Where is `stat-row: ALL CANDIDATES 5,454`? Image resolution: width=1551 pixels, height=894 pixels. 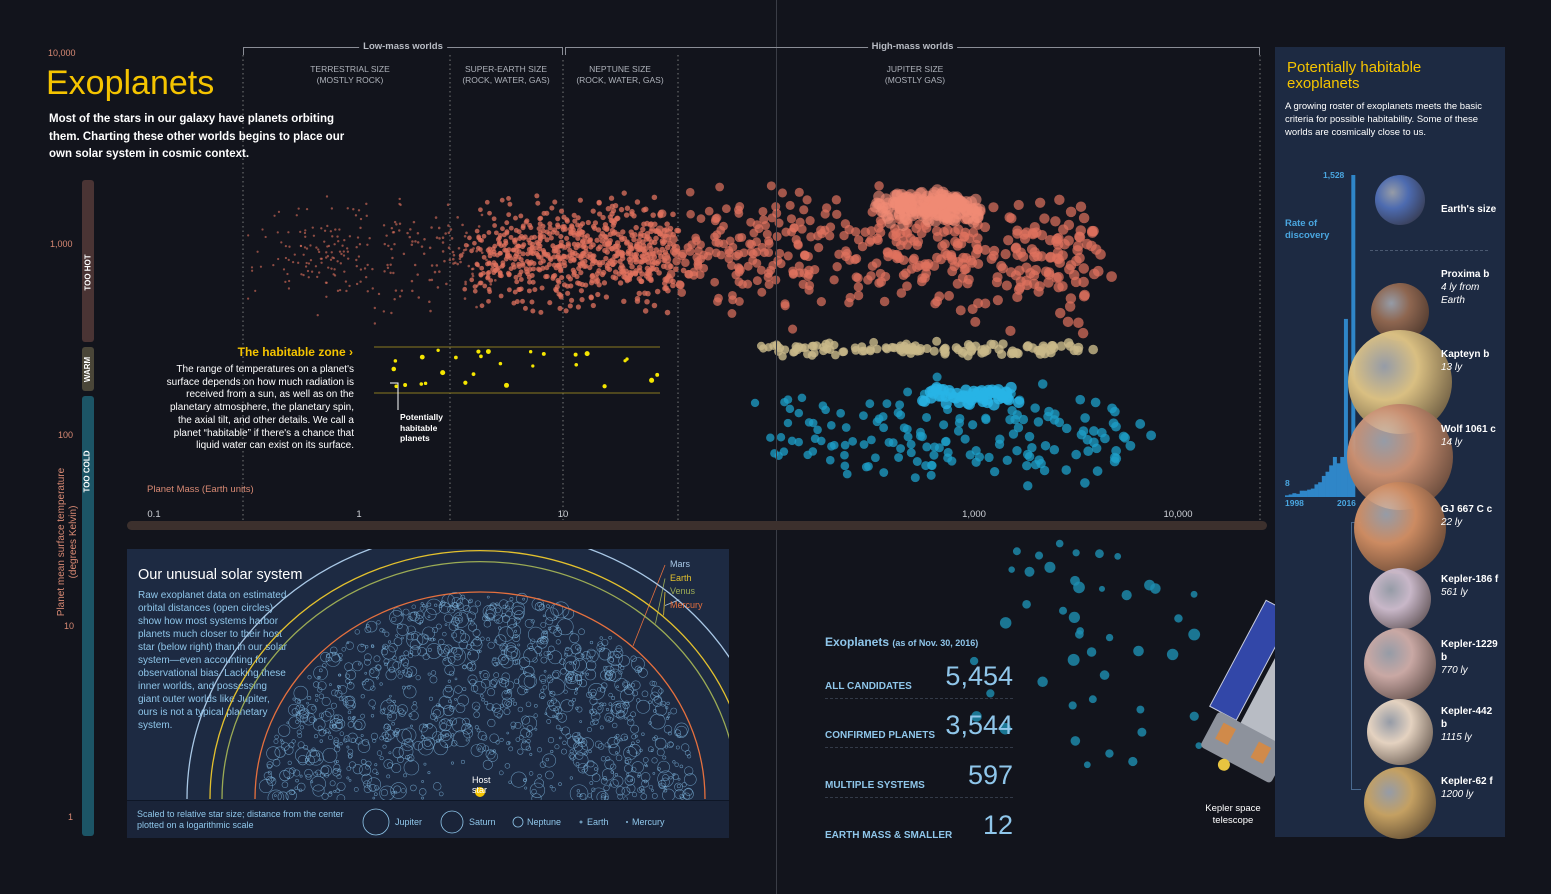
stat-row: ALL CANDIDATES 5,454 is located at coordinates (919, 674).